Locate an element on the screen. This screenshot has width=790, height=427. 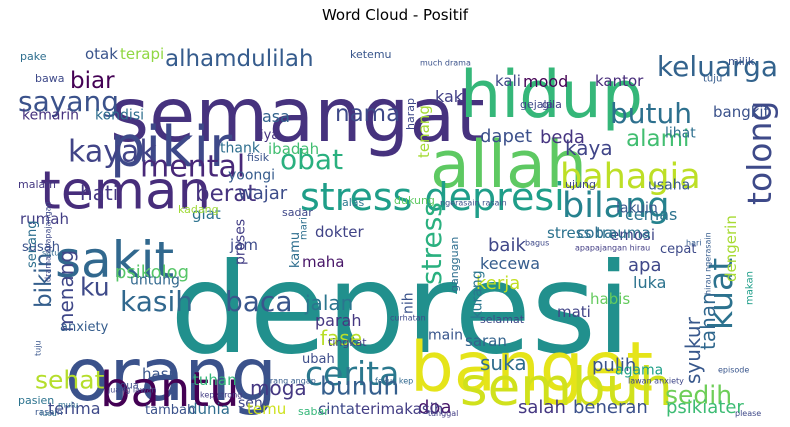
word-kaya: kaya is located at coordinates (589, 148).